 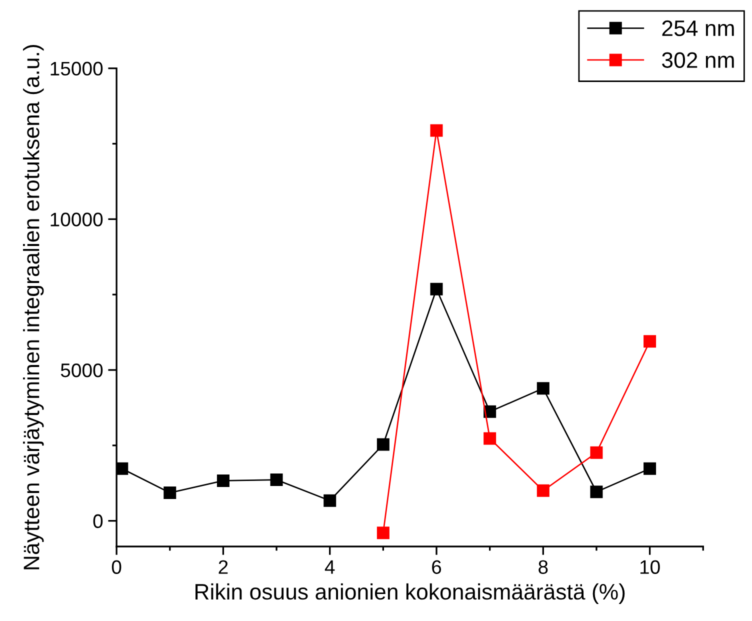 I want to click on y-tick-label: 15000, so click(x=76, y=69).